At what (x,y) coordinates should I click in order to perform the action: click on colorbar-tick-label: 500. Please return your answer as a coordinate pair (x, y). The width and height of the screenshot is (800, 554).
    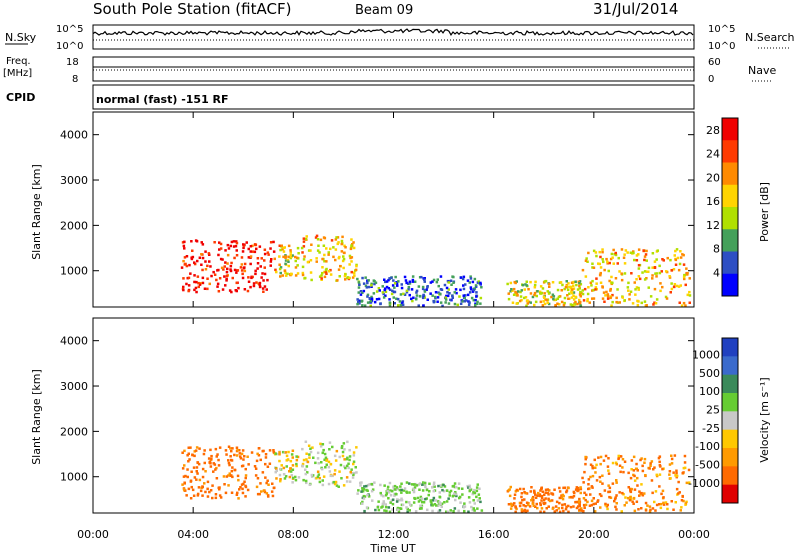
    Looking at the image, I should click on (709, 373).